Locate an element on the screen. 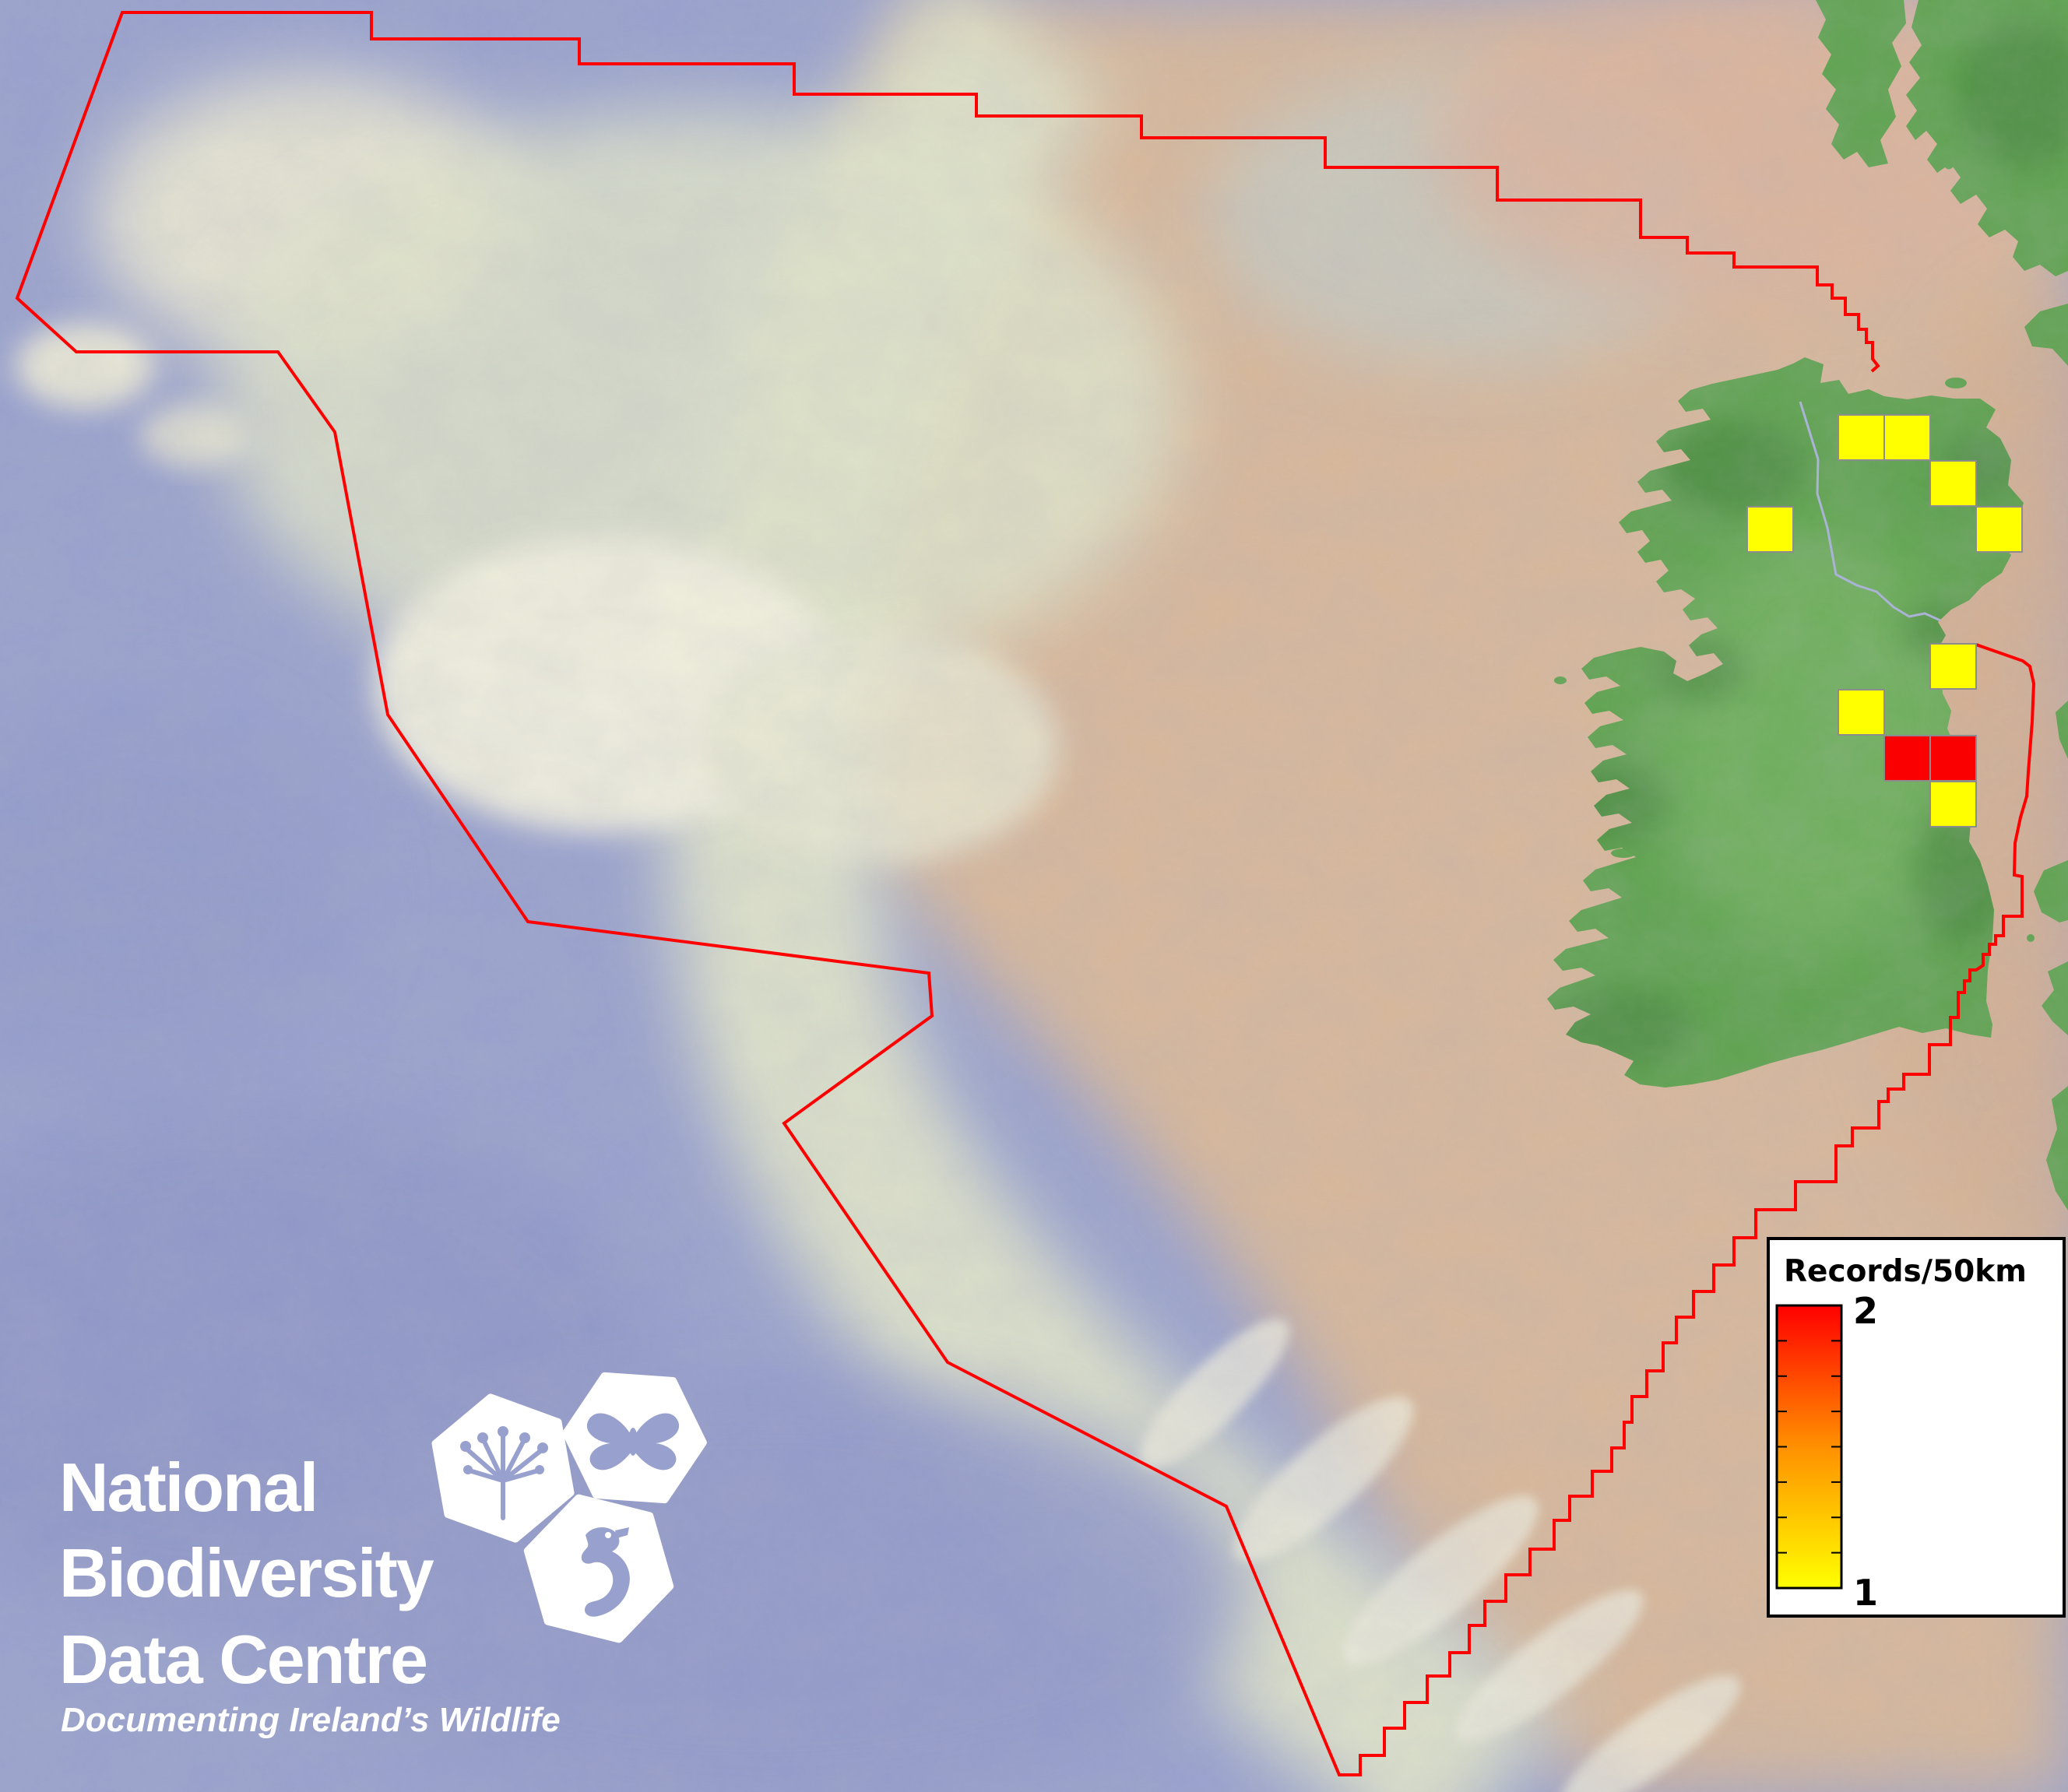 The width and height of the screenshot is (2068, 1792). legend-gradient-bar is located at coordinates (1809, 1447).